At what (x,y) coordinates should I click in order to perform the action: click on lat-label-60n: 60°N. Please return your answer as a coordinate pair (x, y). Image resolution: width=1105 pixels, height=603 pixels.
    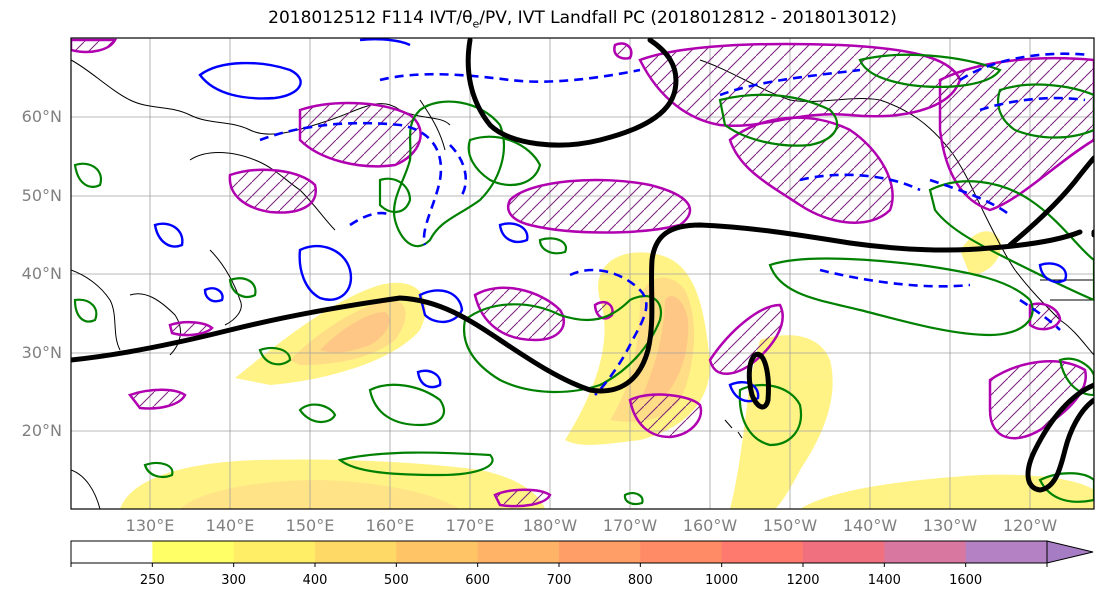
    Looking at the image, I should click on (41, 116).